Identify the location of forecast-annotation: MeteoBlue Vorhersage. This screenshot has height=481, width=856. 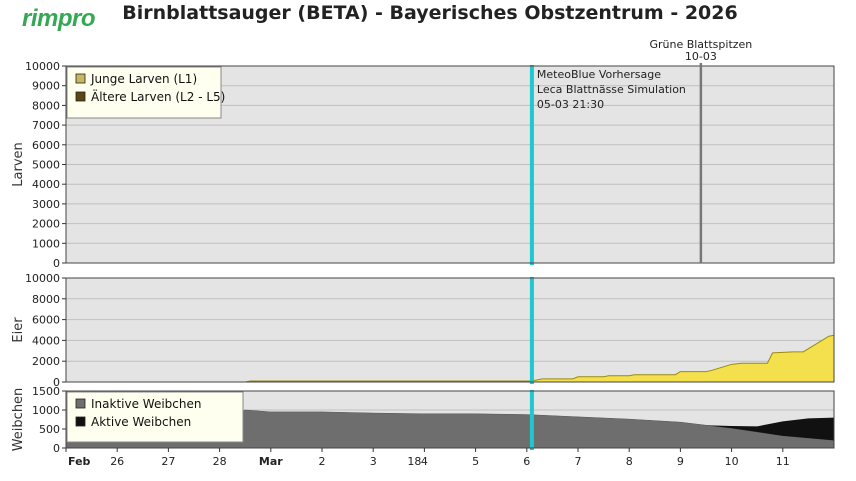
(599, 74).